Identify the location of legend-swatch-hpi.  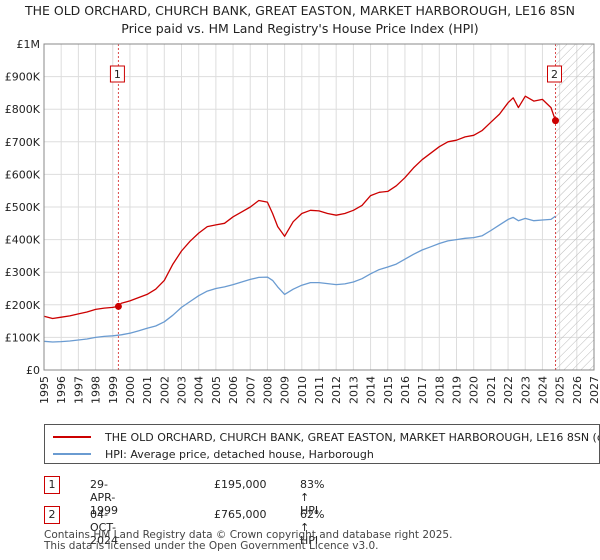
(72, 454).